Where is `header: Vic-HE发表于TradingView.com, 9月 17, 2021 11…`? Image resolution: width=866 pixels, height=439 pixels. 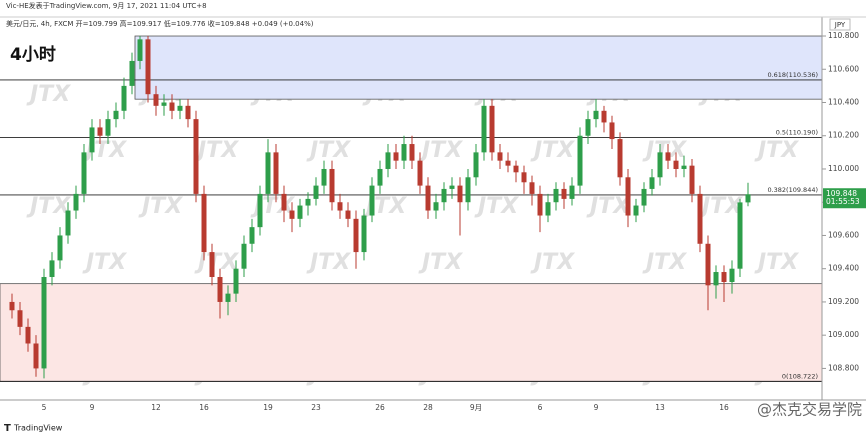
header: Vic-HE发表于TradingView.com, 9月 17, 2021 11… is located at coordinates (106, 5).